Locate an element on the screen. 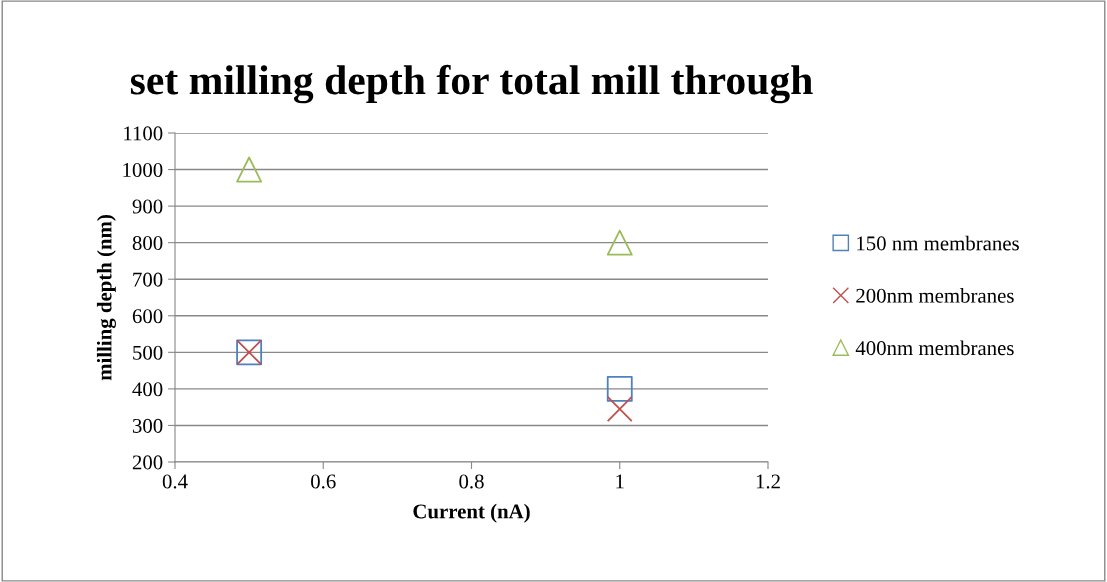 The width and height of the screenshot is (1107, 582). y-tick-label: 400 is located at coordinates (147, 389).